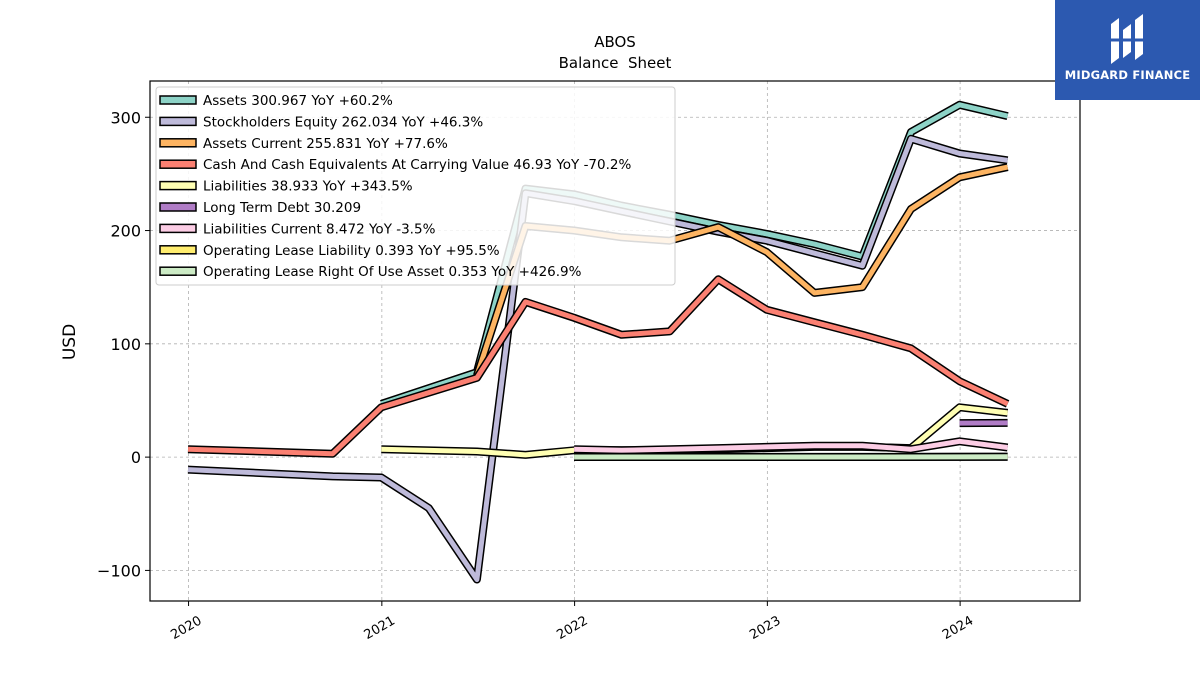  I want to click on y-tick-label: 300, so click(125, 117).